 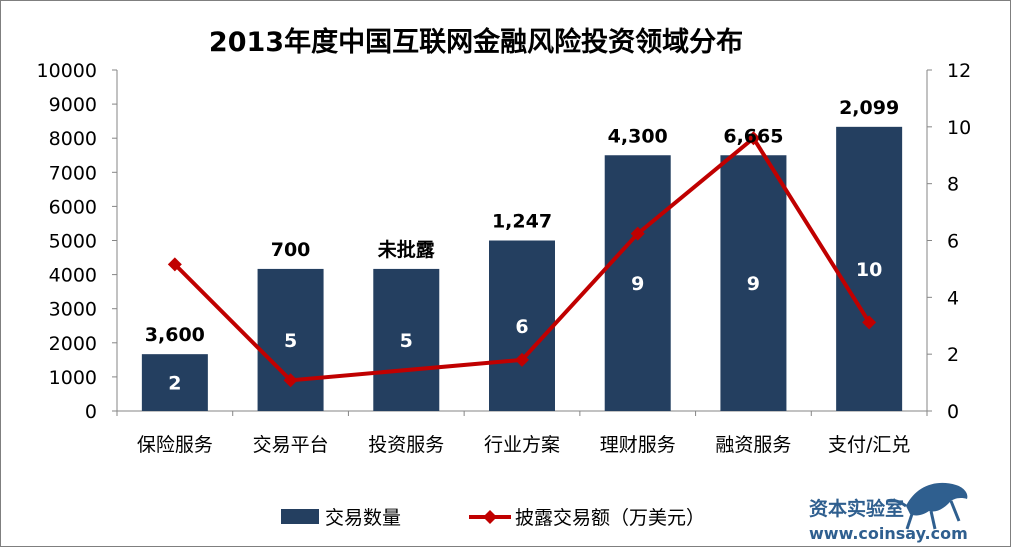 What do you see at coordinates (953, 185) in the screenshot?
I see `right-tick-label: 8` at bounding box center [953, 185].